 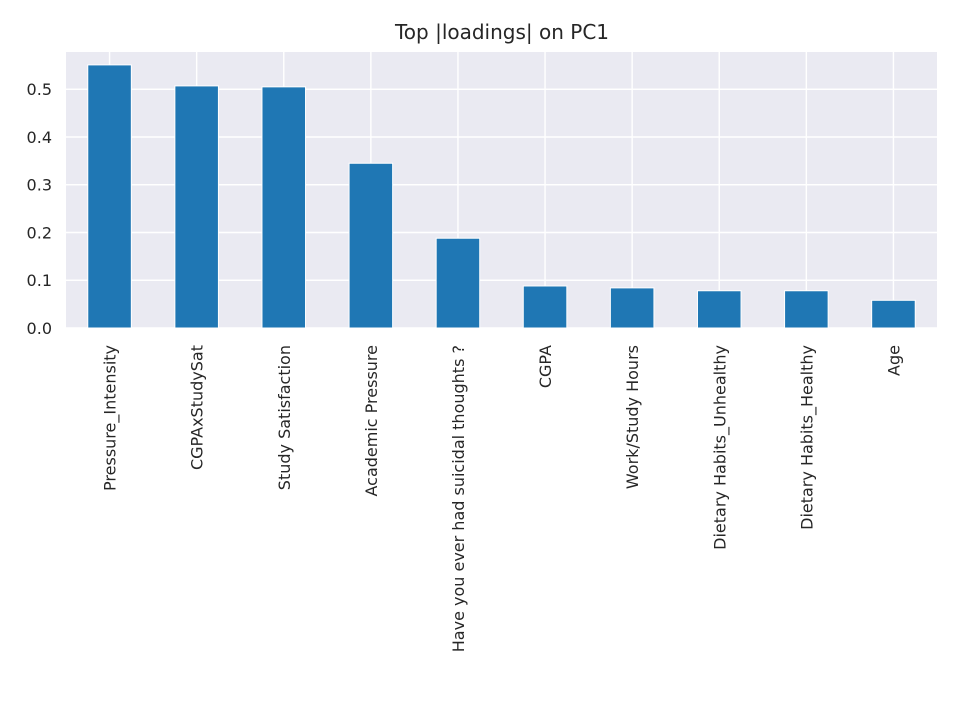 What do you see at coordinates (458, 498) in the screenshot?
I see `x-tick-label: Have you ever had suicidal thoughts ?` at bounding box center [458, 498].